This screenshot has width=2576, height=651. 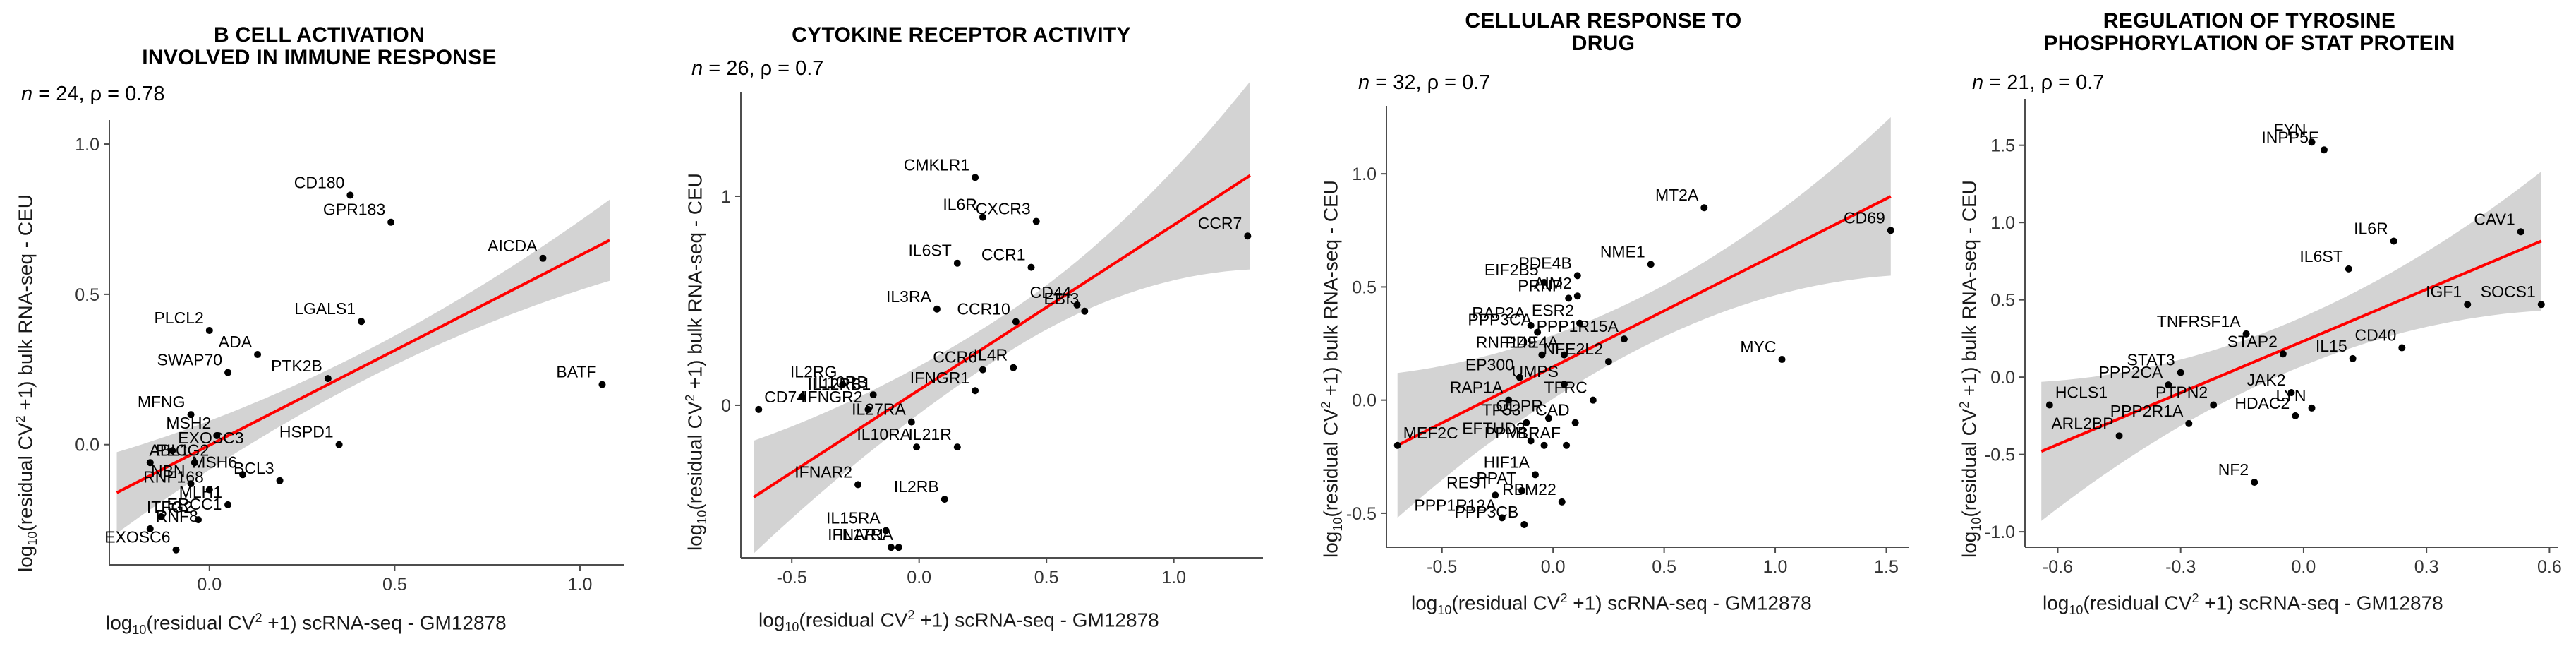 I want to click on point-label: EFTUD2, so click(x=1493, y=428).